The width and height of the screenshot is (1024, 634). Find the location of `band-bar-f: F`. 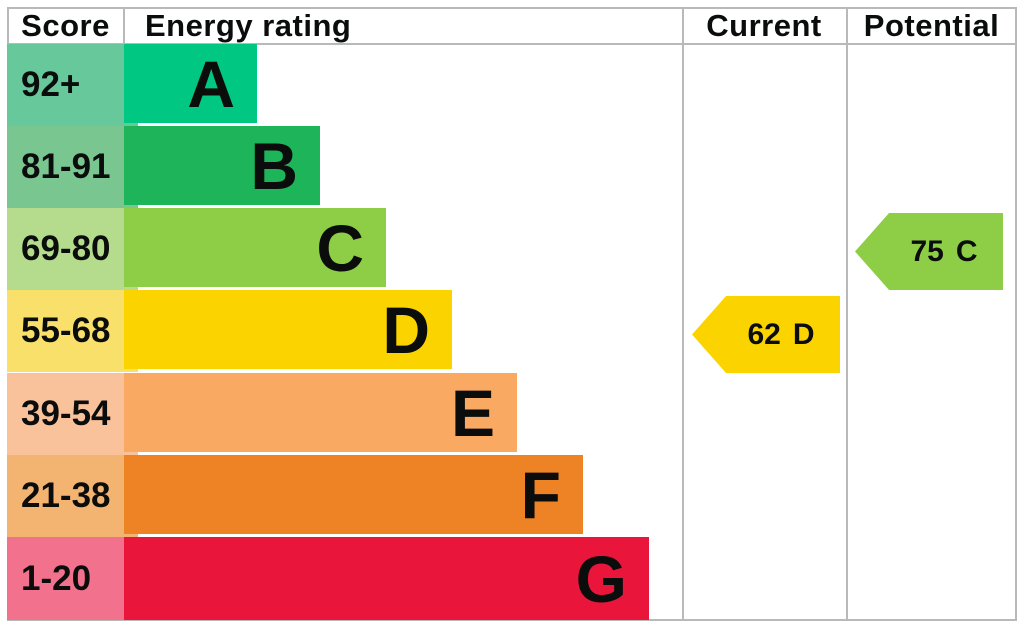

band-bar-f: F is located at coordinates (353, 494).